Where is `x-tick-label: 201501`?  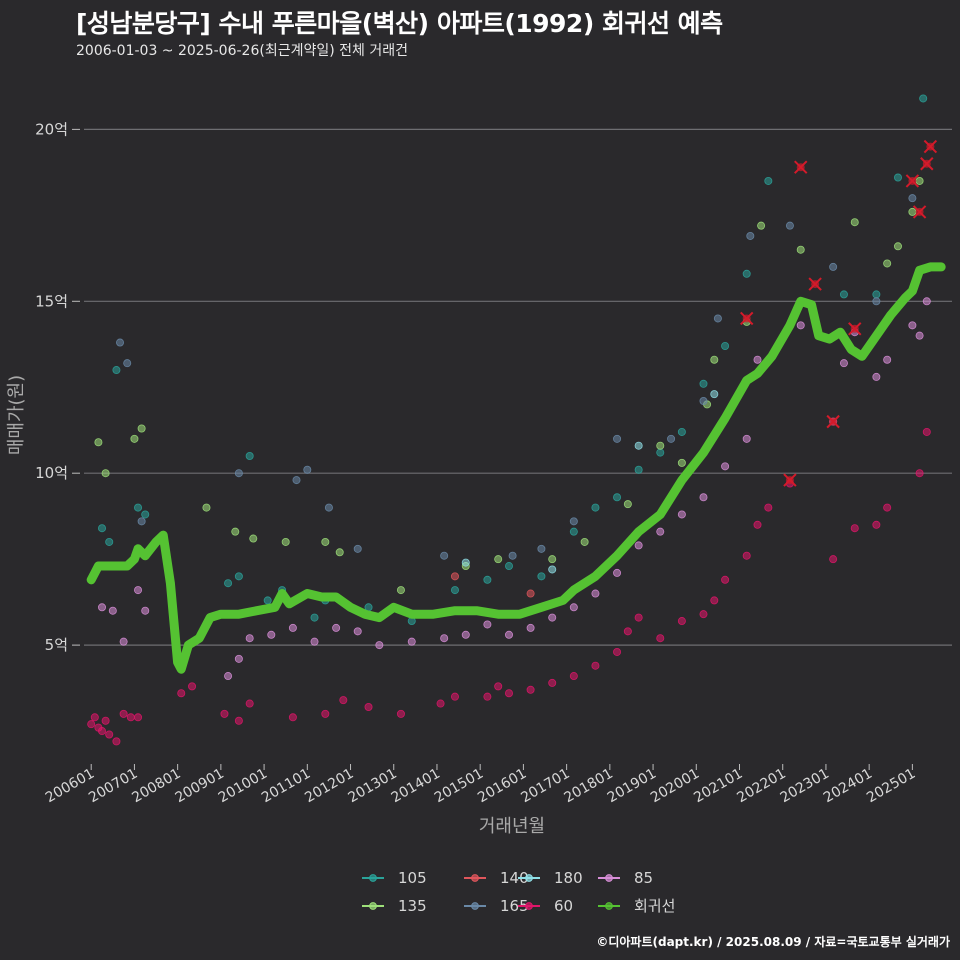 x-tick-label: 201501 is located at coordinates (459, 786).